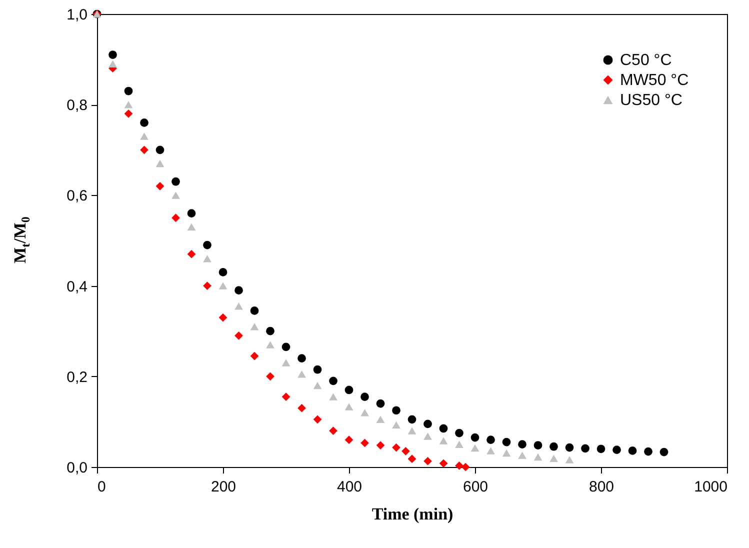 The image size is (749, 548). I want to click on y-tick-label: 0,0, so click(77, 468).